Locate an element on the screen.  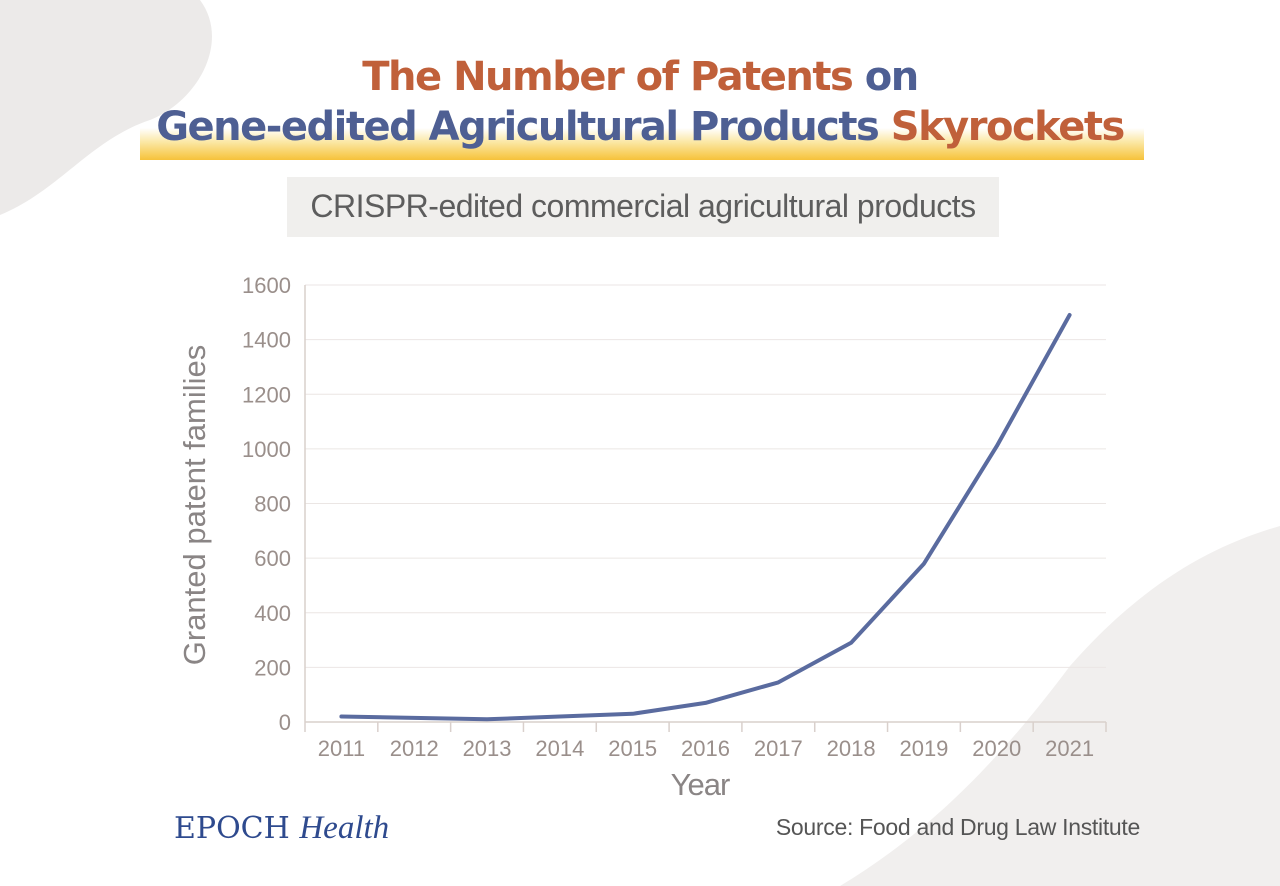
y-tick-label: 200 is located at coordinates (272, 667).